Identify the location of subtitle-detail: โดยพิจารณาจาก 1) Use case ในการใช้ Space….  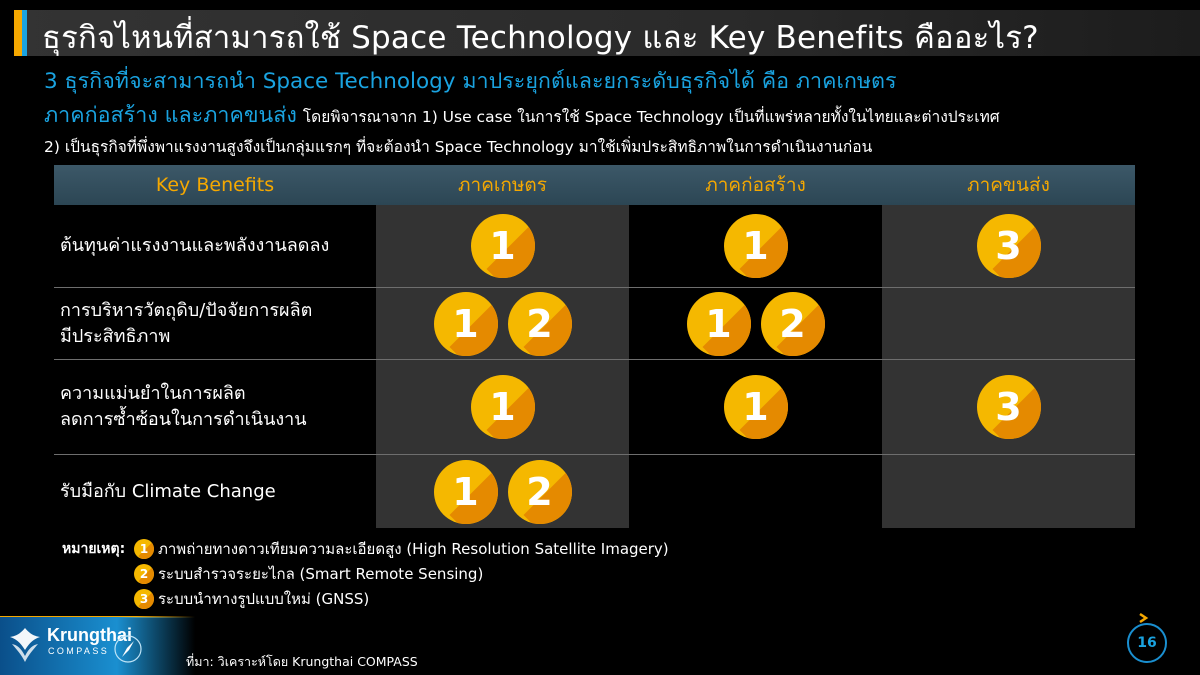
(651, 117).